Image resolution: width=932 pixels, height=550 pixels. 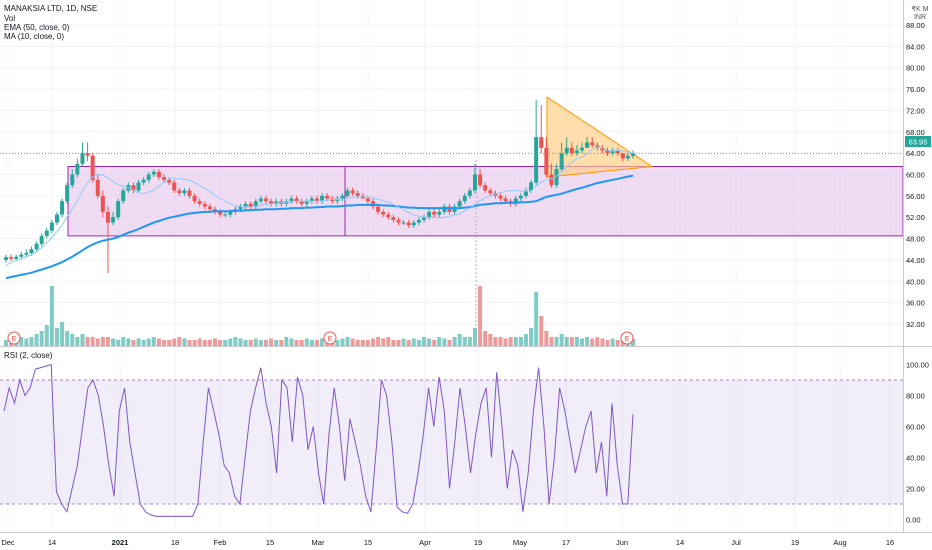 What do you see at coordinates (520, 542) in the screenshot?
I see `time-tick-label: May` at bounding box center [520, 542].